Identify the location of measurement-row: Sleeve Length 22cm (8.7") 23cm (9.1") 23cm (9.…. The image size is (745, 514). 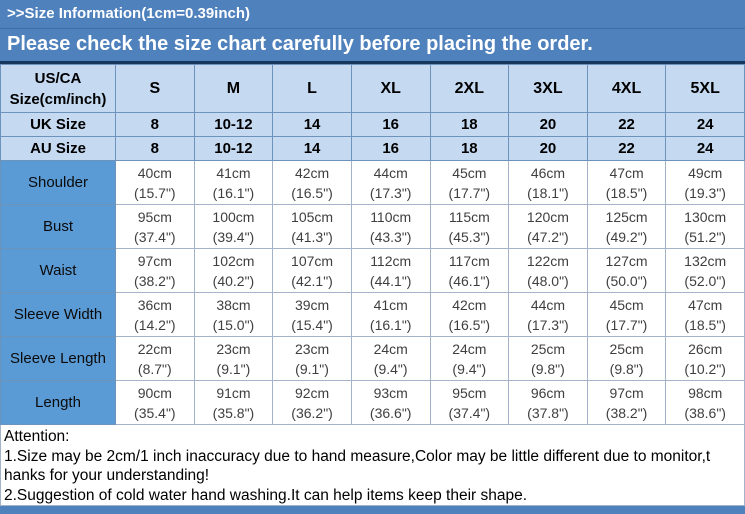
(372, 359).